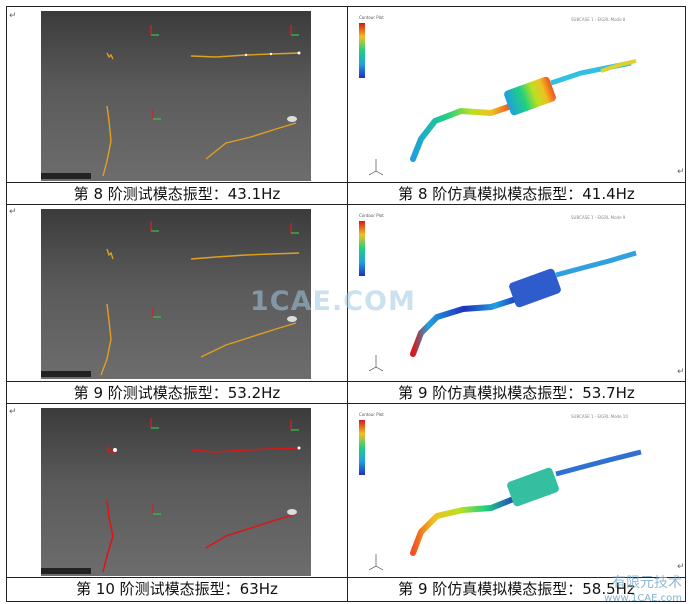  I want to click on svg-text: SUBCASE 1 - EIGRL Mode 10, so click(599, 416).